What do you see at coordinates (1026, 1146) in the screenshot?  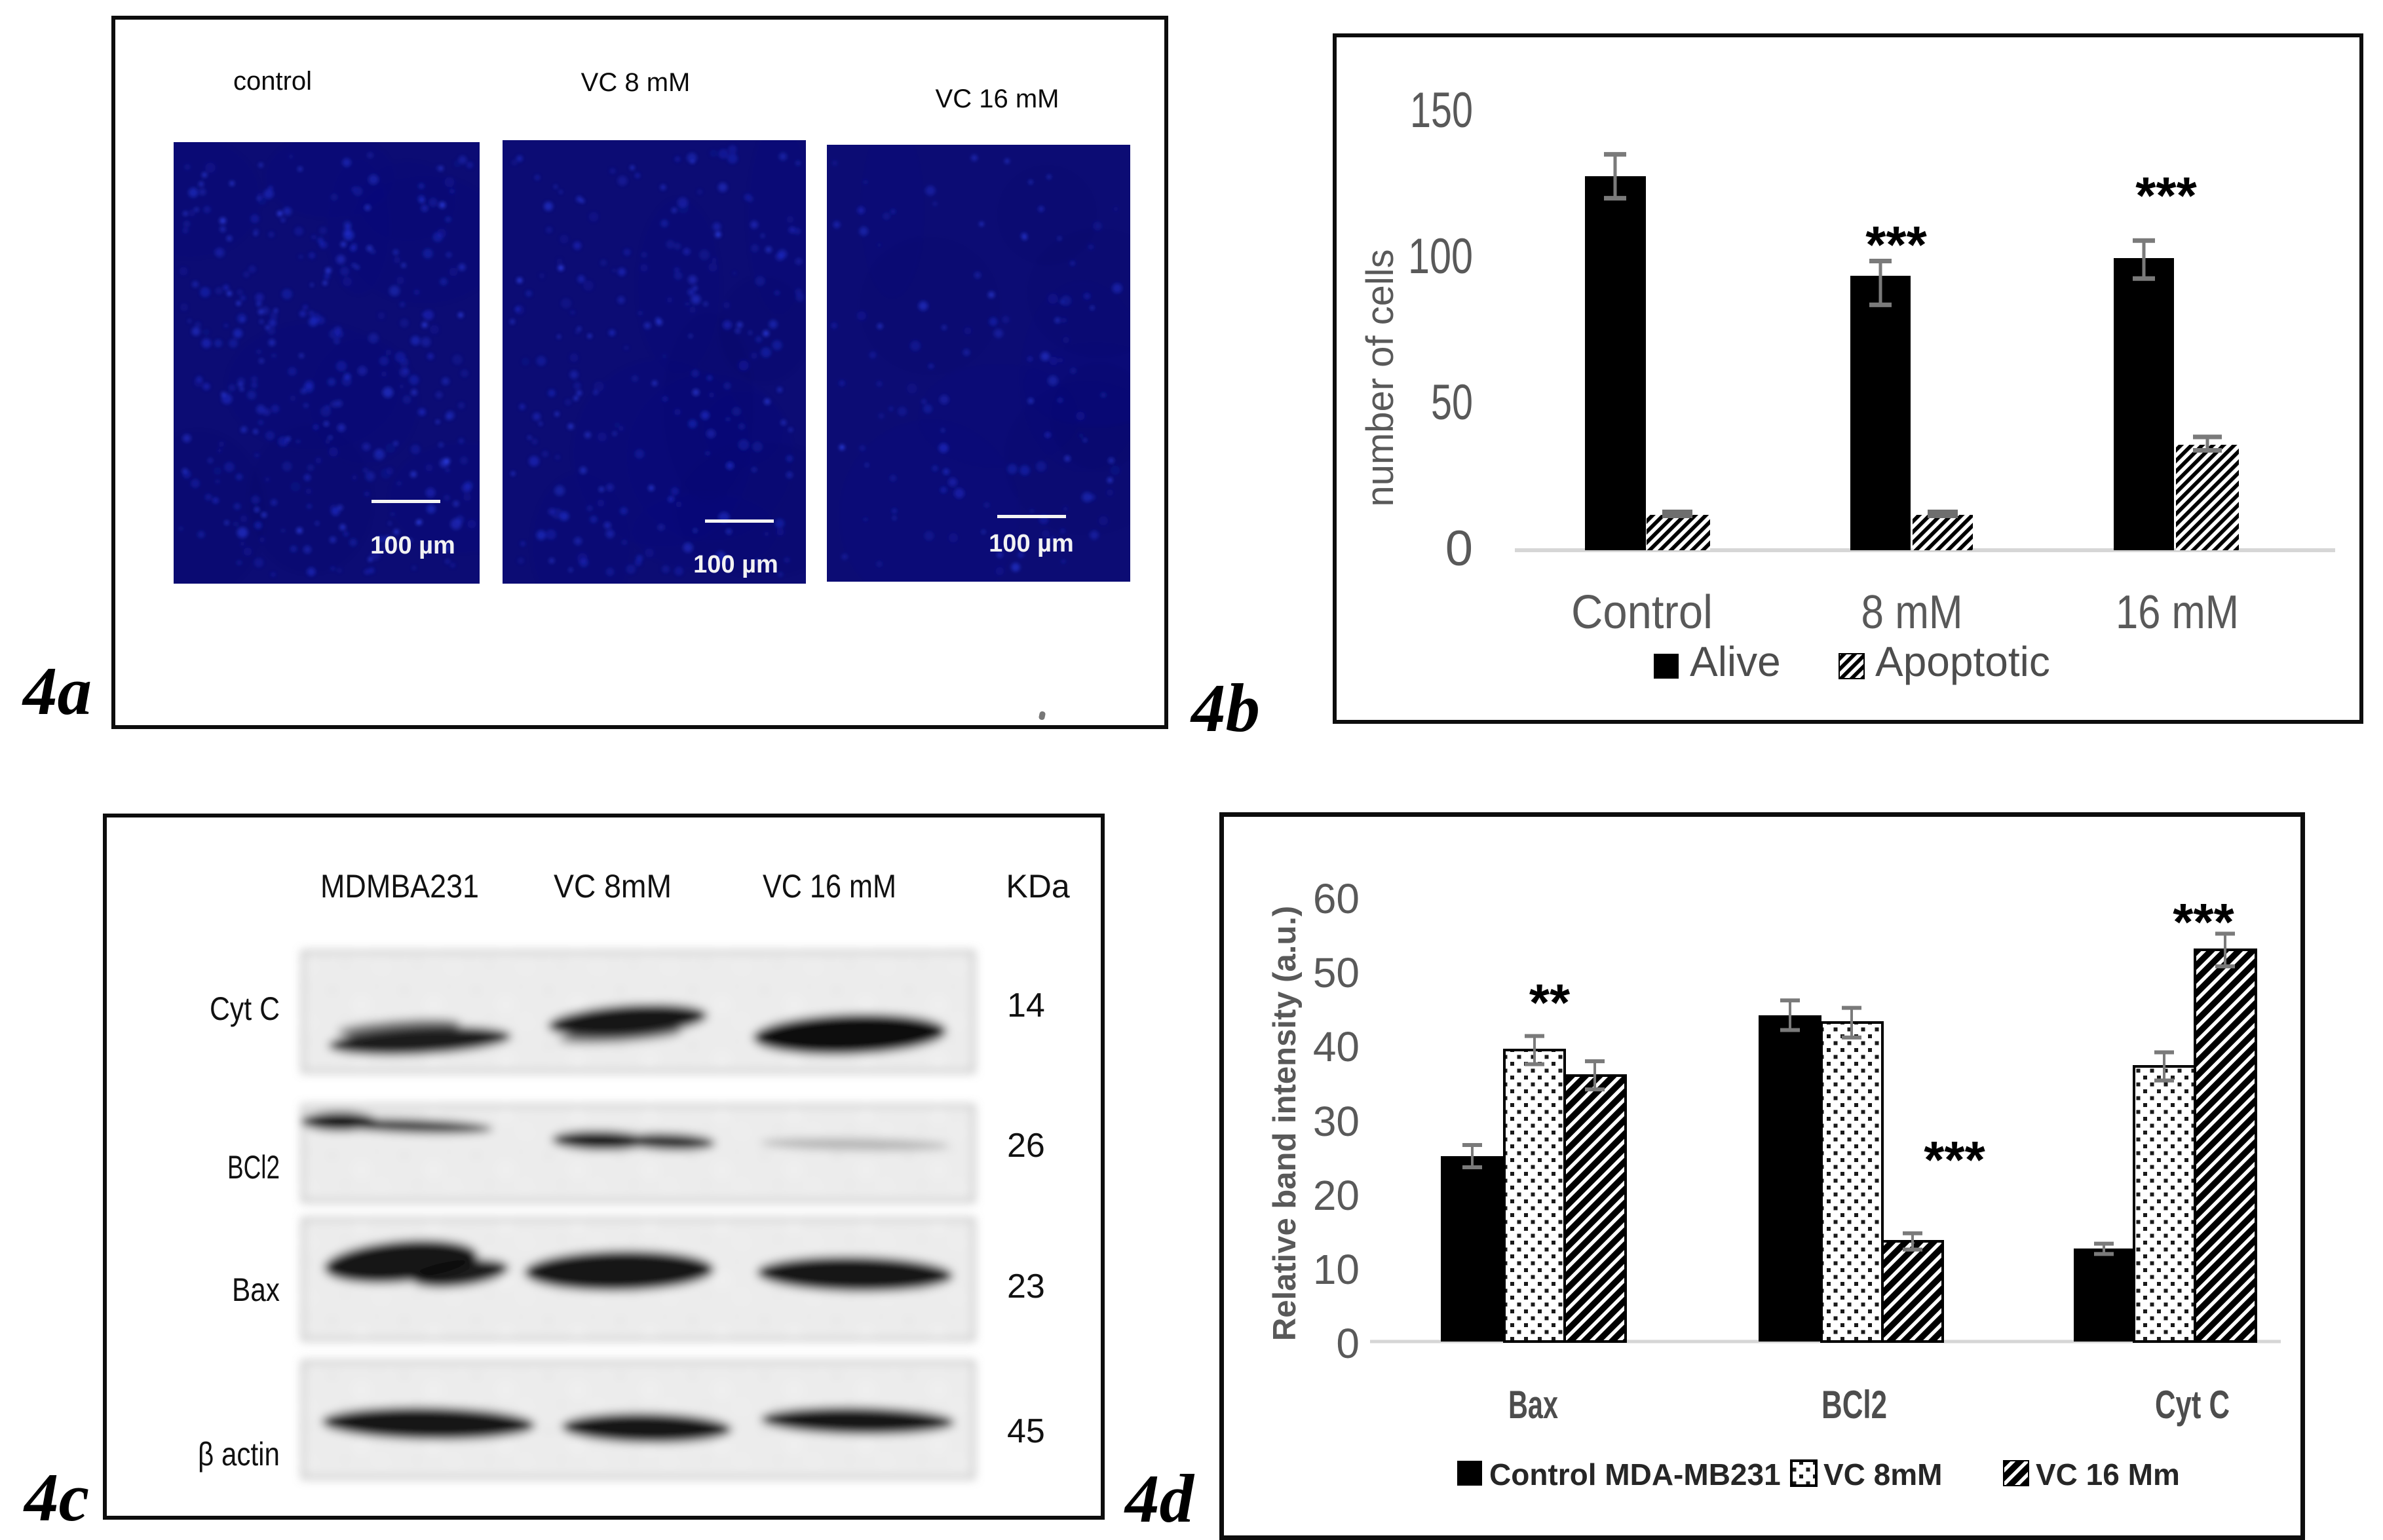 I see `svg-text: 26` at bounding box center [1026, 1146].